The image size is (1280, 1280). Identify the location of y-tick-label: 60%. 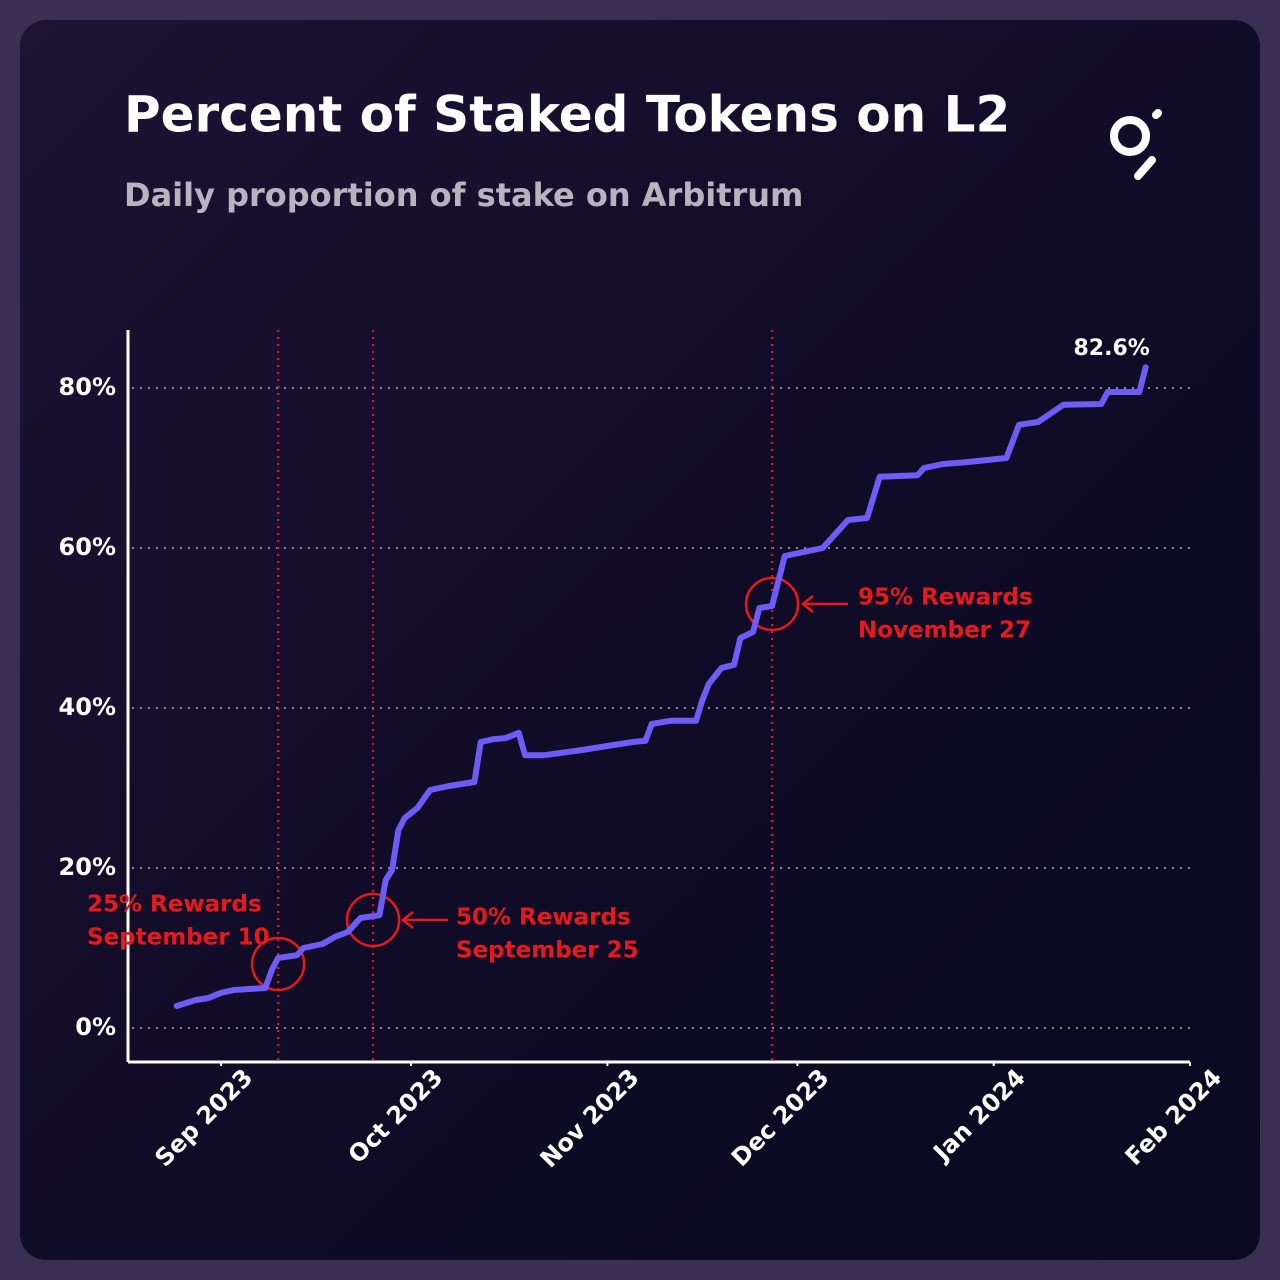
(87, 547).